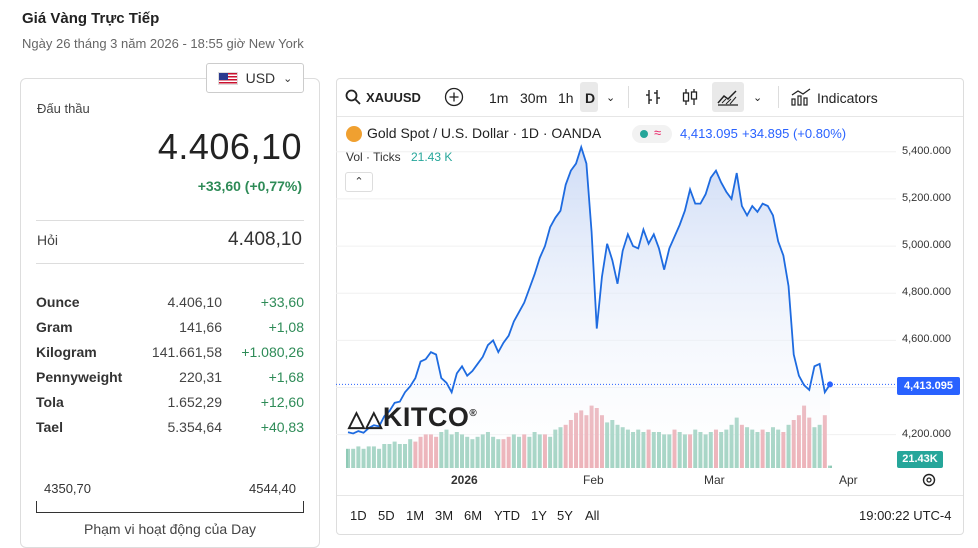 The width and height of the screenshot is (978, 548). I want to click on unit-price: 5.354,64, so click(195, 427).